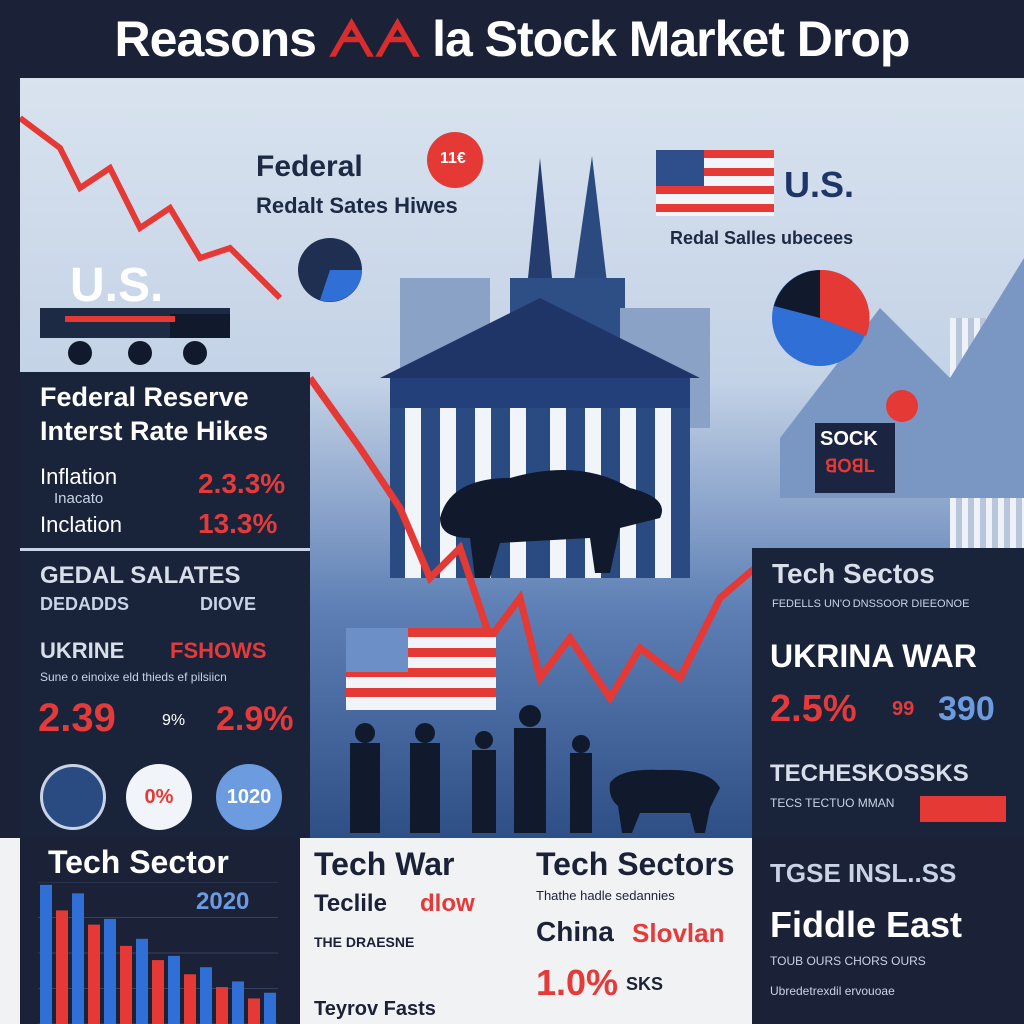  I want to click on ukraine-tiny: Sune o einoixe eld thieds ef pilsiicn, so click(133, 677).